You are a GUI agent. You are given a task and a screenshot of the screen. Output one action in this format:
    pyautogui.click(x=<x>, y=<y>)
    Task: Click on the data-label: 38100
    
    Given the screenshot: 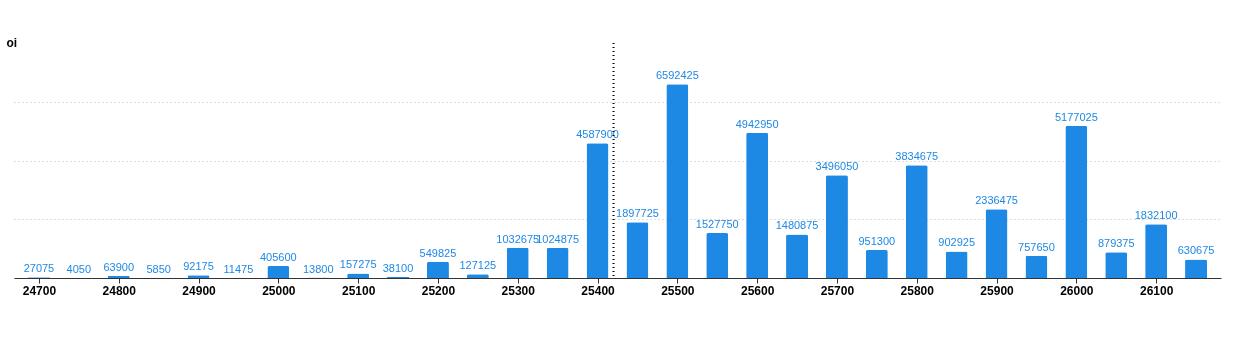 What is the action you would take?
    pyautogui.click(x=398, y=267)
    